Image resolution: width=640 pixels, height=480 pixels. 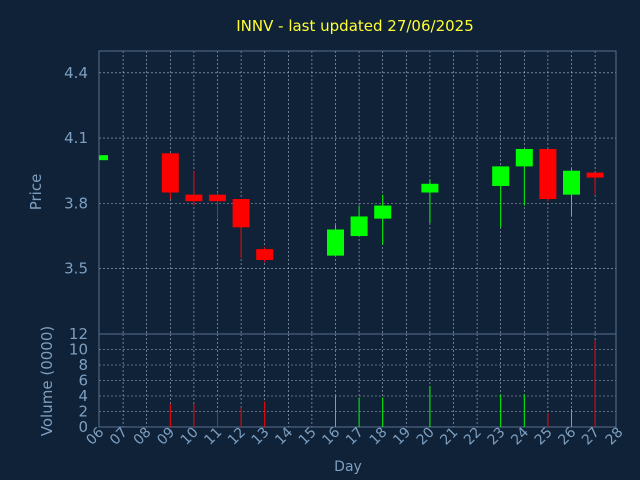 I want to click on volume-tick-label: 6, so click(x=83, y=381).